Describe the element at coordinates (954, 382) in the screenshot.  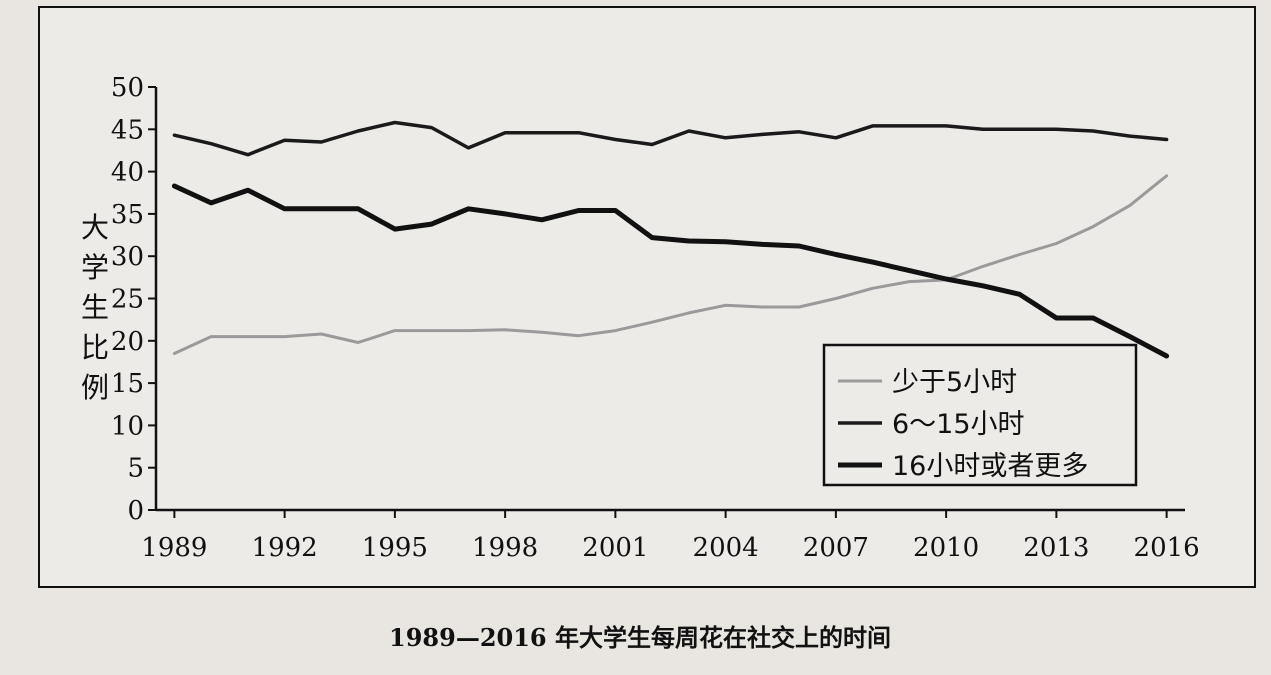
I see `legend-label: 少于5小时` at that location.